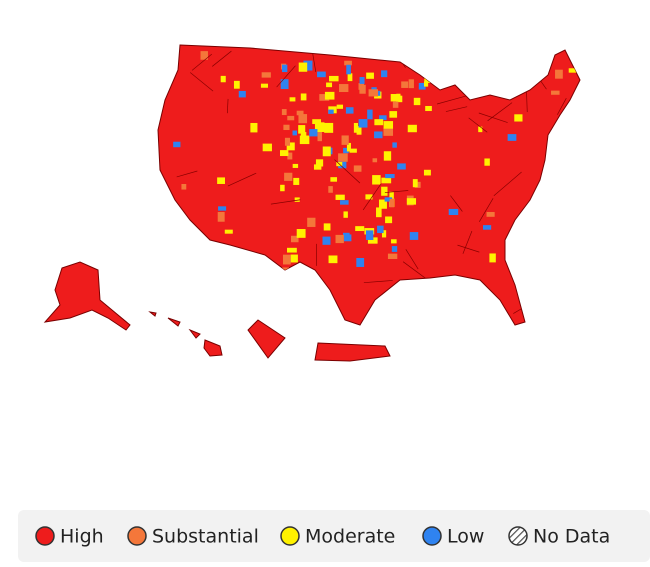 The image size is (650, 567). What do you see at coordinates (350, 537) in the screenshot?
I see `legend-label: Moderate` at bounding box center [350, 537].